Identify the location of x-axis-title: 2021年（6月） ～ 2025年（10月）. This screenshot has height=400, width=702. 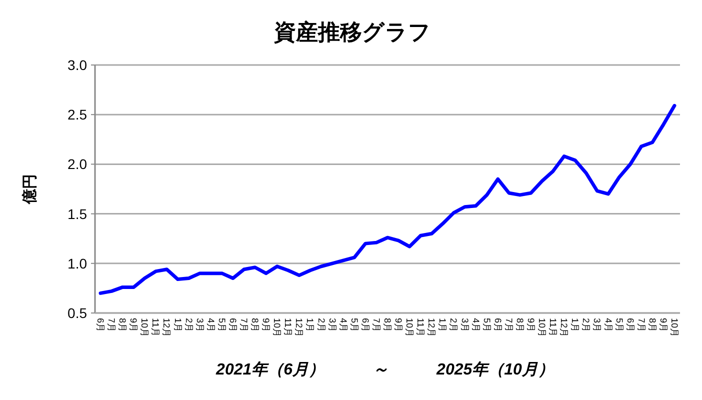
(384, 369).